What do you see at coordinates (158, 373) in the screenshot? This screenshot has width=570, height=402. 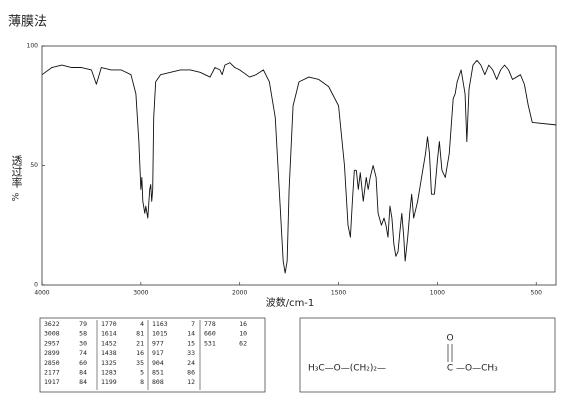 I see `peak-wavenumber: 851` at bounding box center [158, 373].